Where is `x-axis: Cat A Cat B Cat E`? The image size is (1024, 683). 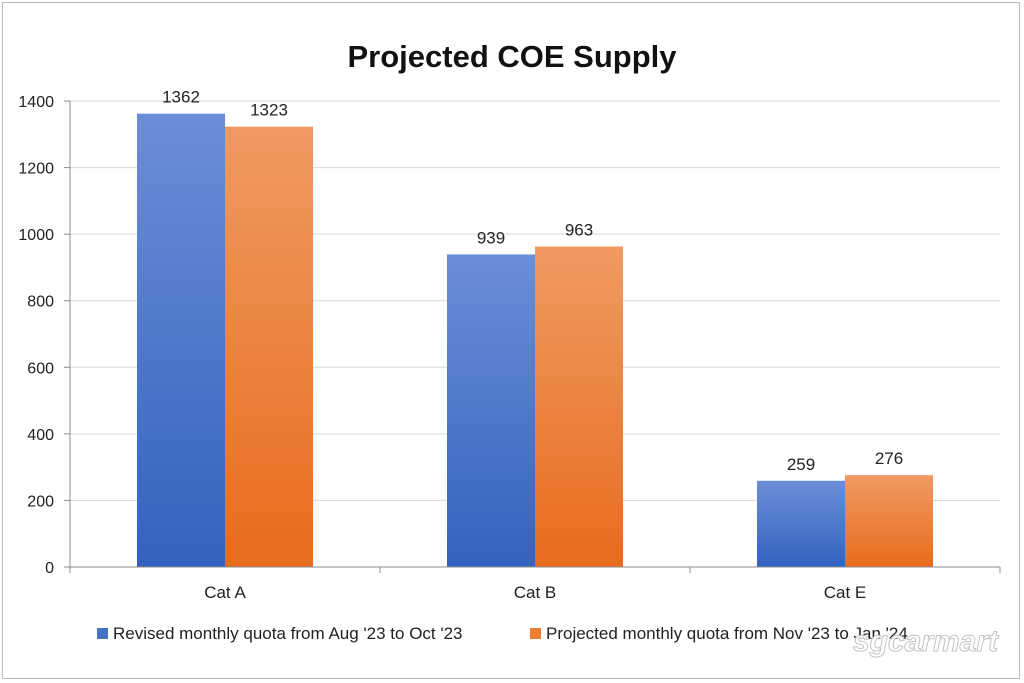 x-axis: Cat A Cat B Cat E is located at coordinates (535, 584).